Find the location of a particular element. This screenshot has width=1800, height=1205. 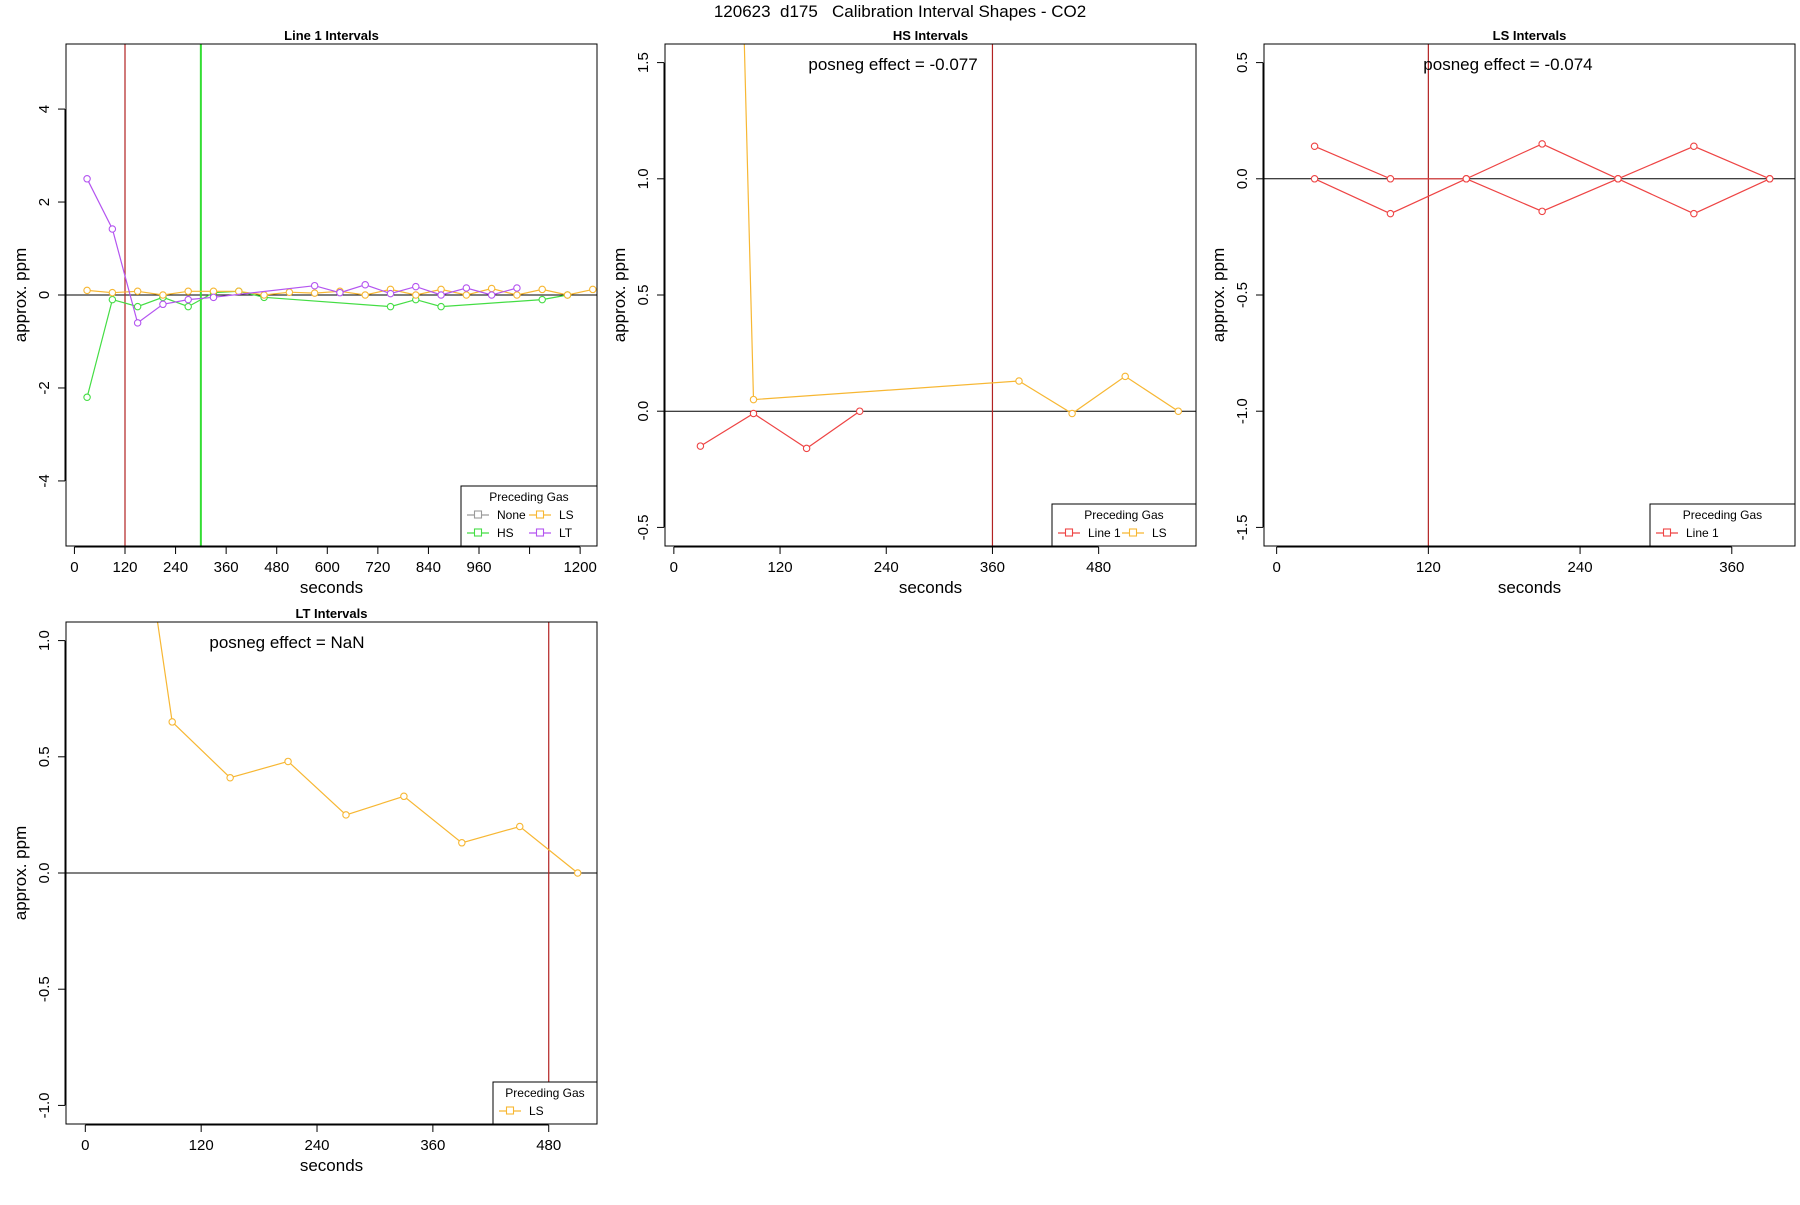

panel-title: HS Intervals is located at coordinates (930, 35).